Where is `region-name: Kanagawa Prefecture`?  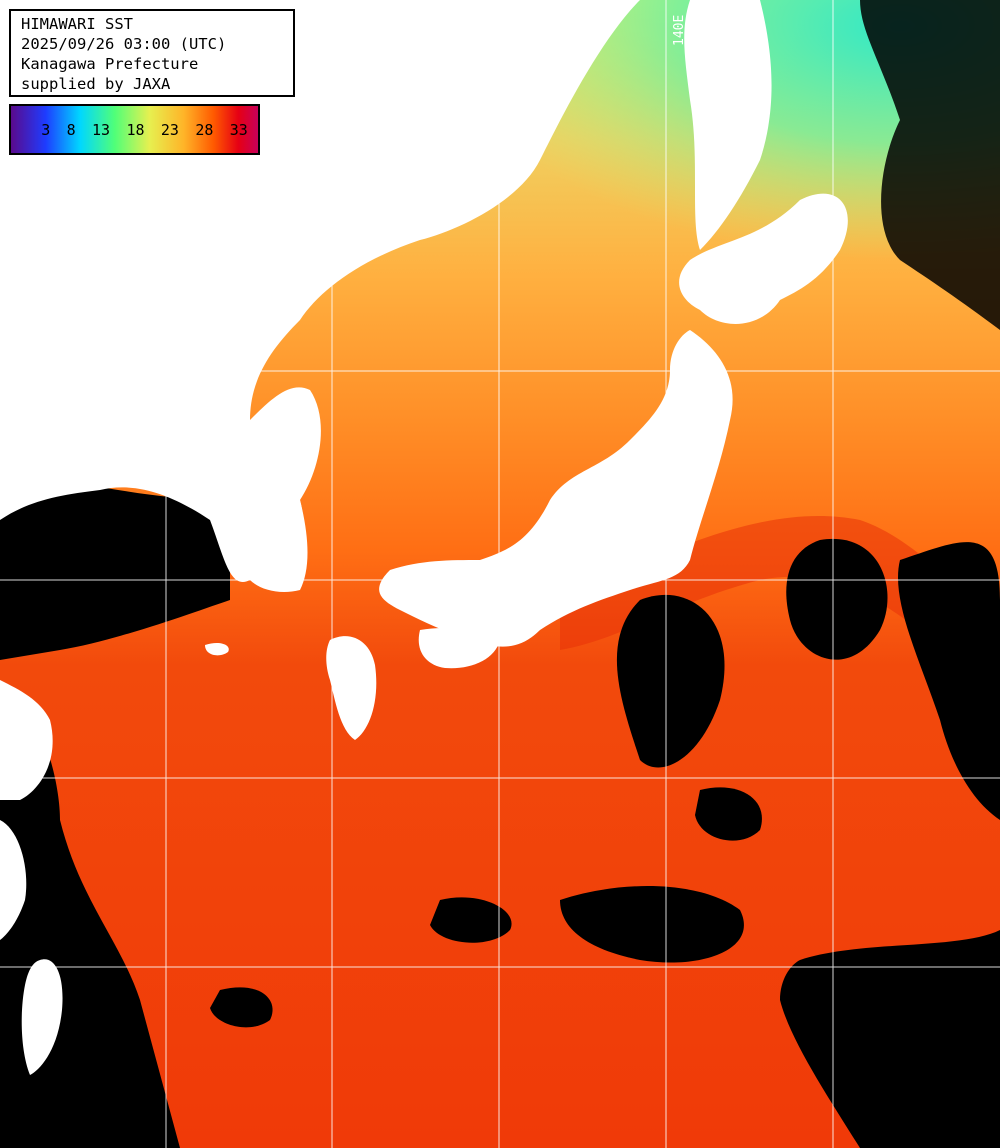
region-name: Kanagawa Prefecture is located at coordinates (110, 64).